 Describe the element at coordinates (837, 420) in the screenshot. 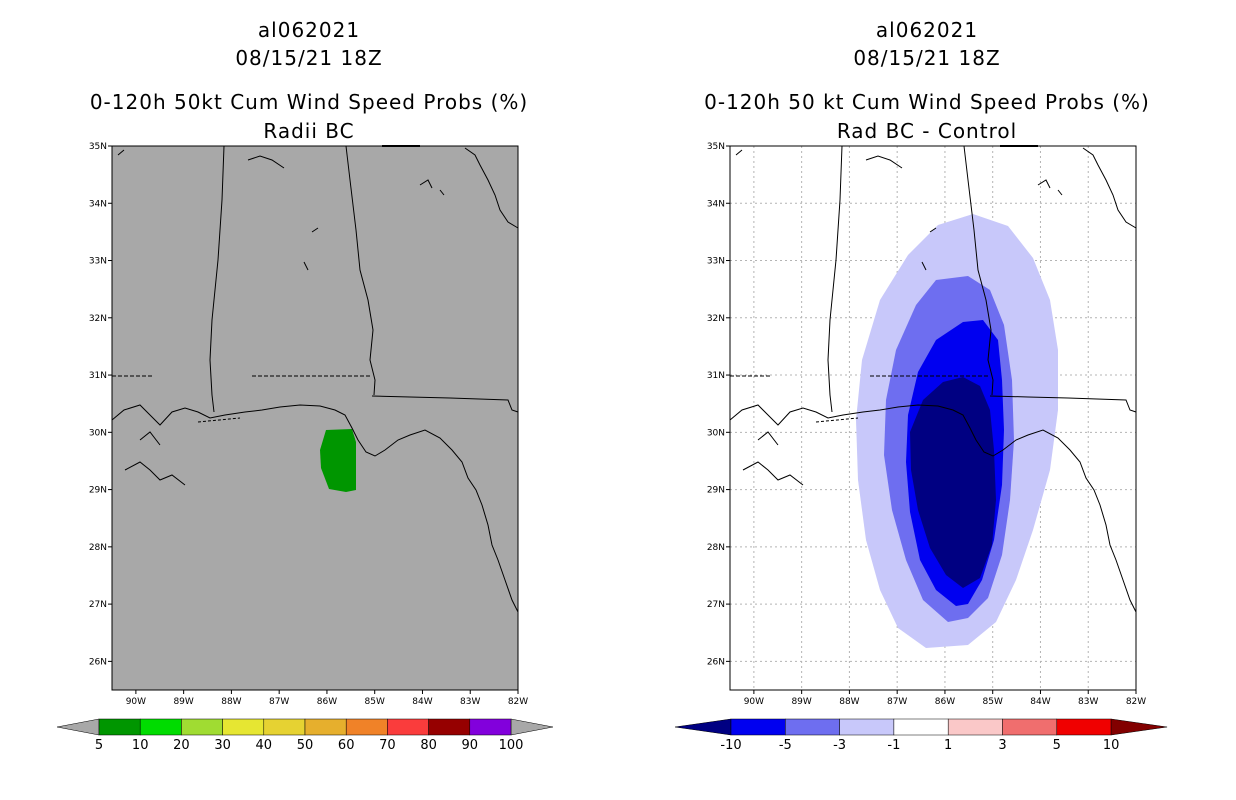

I see `coastline-dashed` at that location.